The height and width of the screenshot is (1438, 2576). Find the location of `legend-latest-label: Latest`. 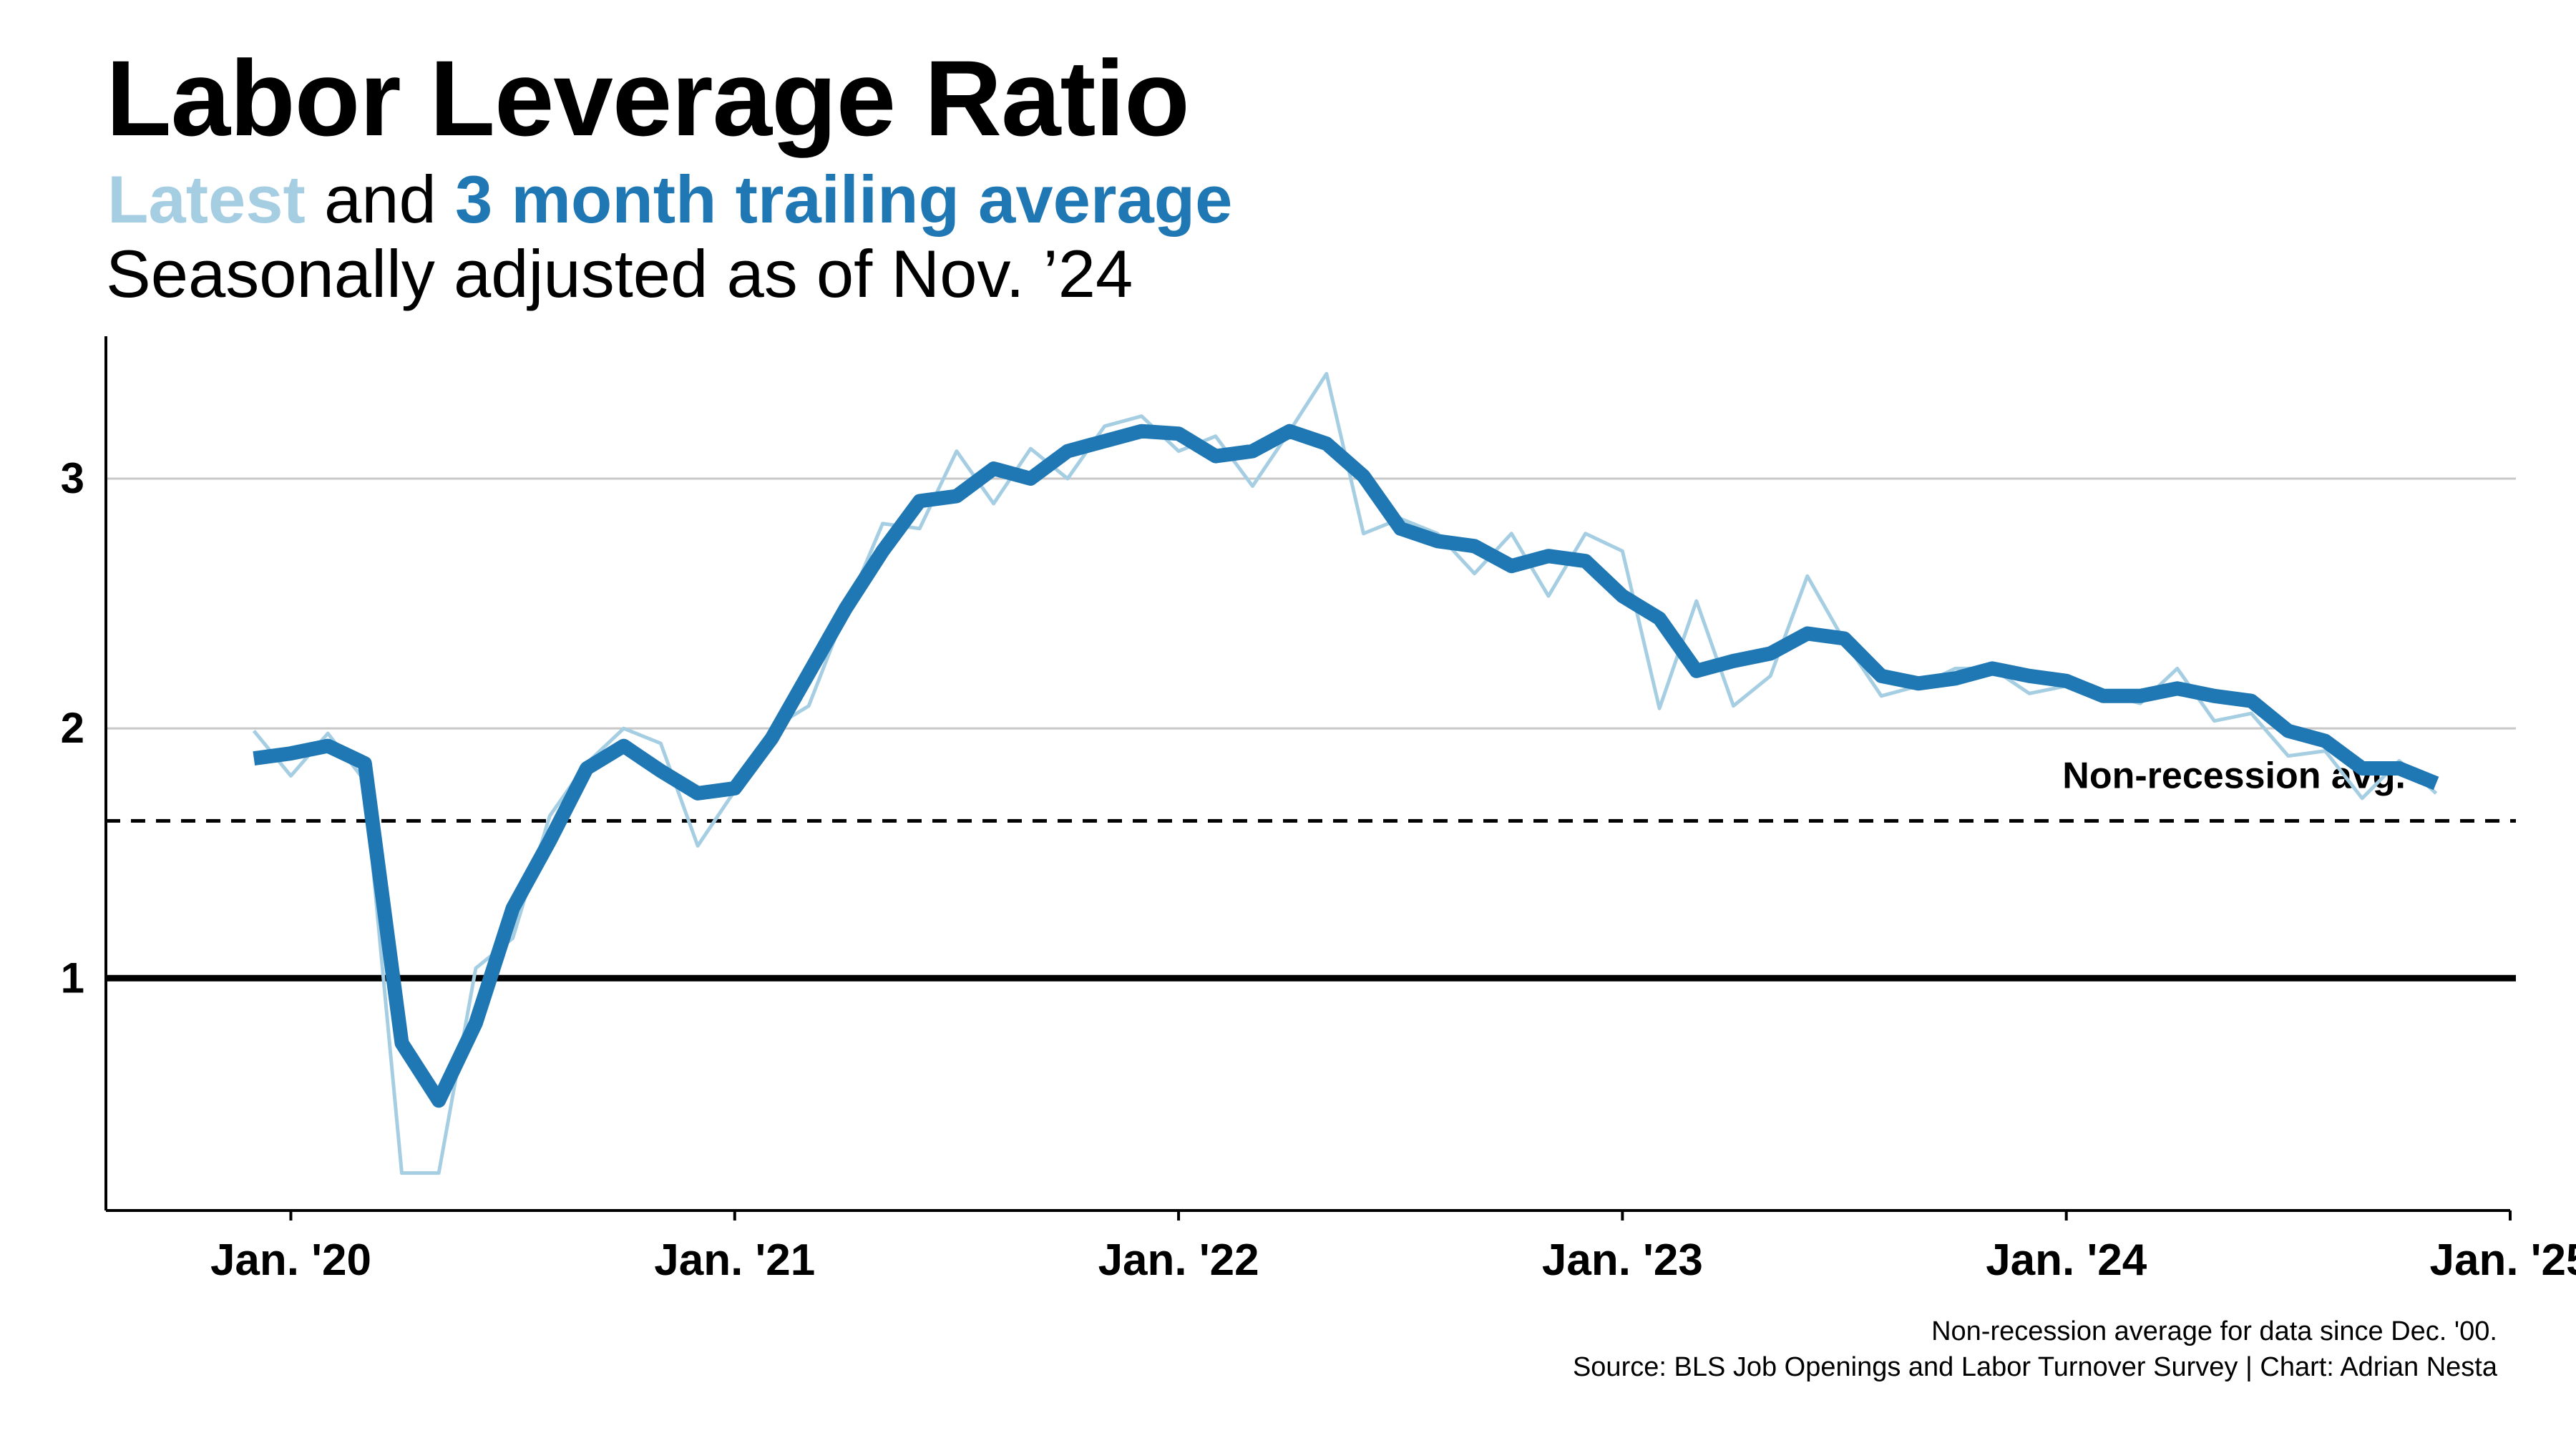

legend-latest-label: Latest is located at coordinates (206, 199).